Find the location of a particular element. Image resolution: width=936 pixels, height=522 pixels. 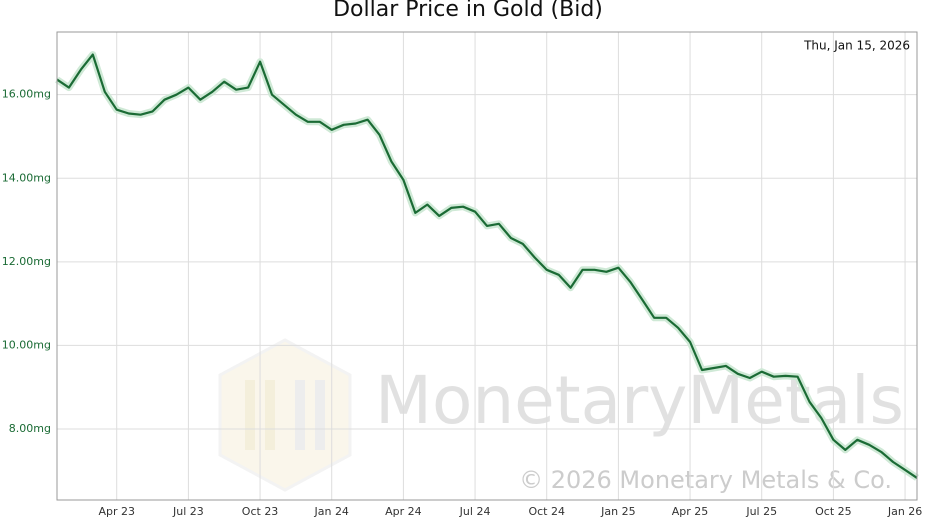

x-tick-label: Oct 23 is located at coordinates (260, 511).